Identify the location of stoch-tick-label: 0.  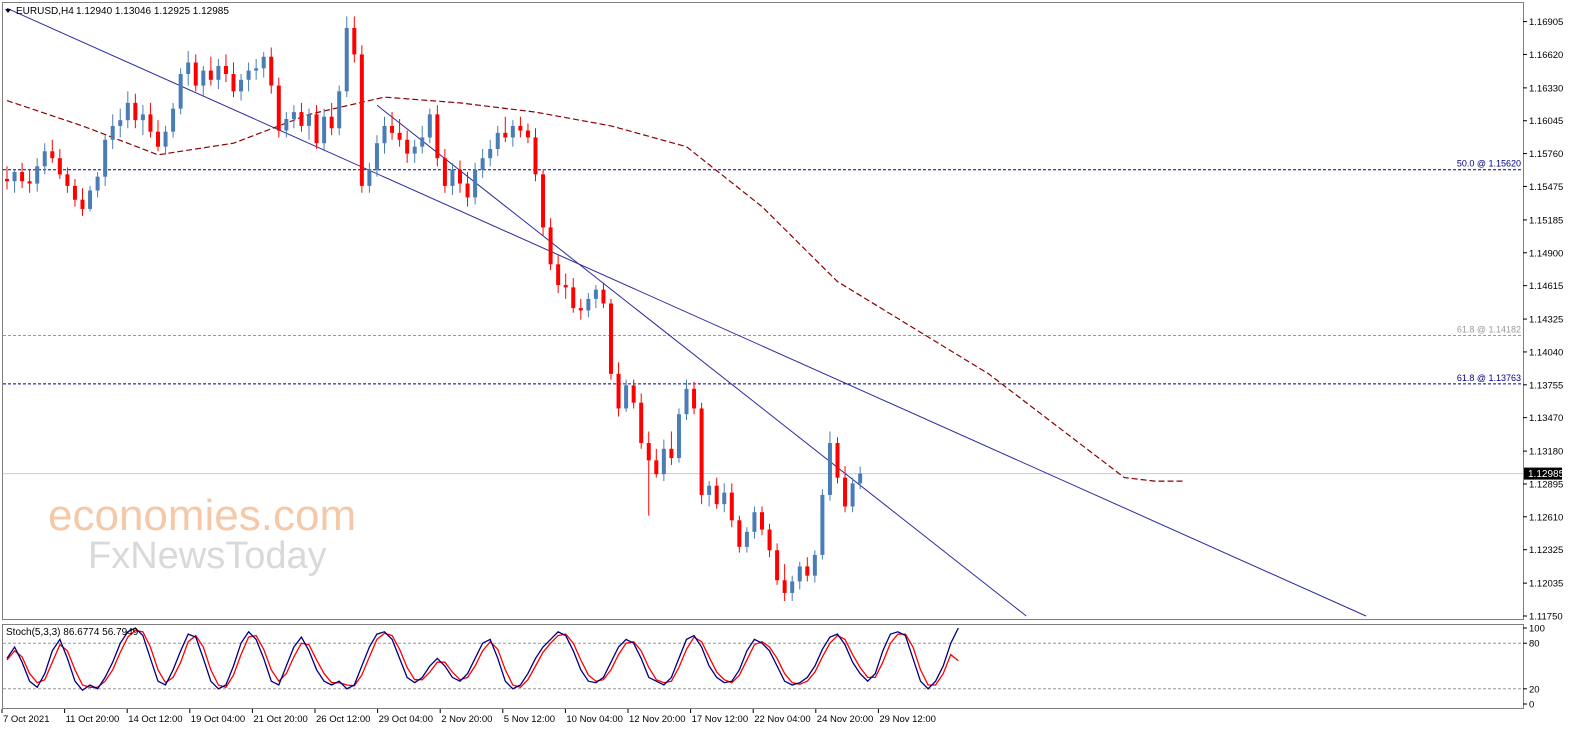
(1531, 705).